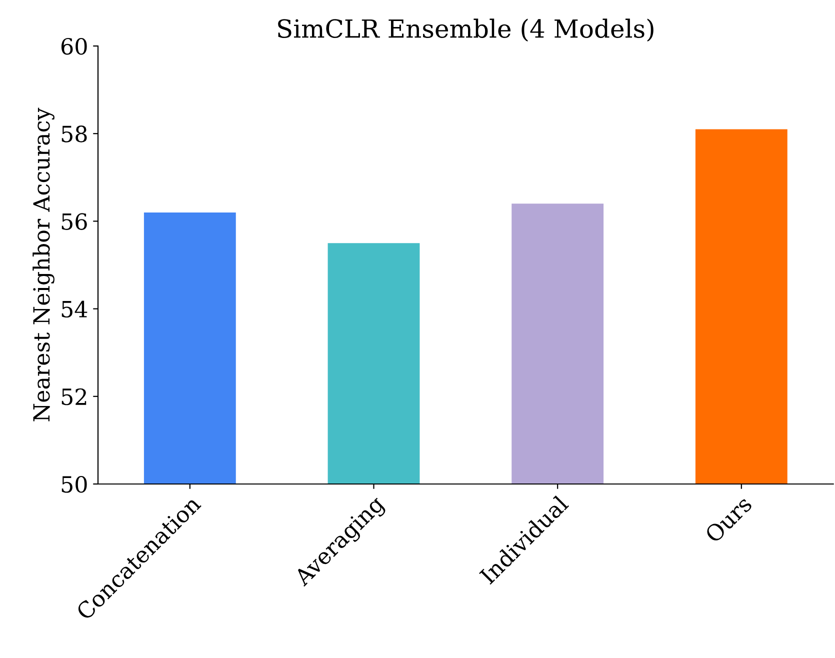 The height and width of the screenshot is (658, 835). I want to click on y-tick-label: 50, so click(74, 484).